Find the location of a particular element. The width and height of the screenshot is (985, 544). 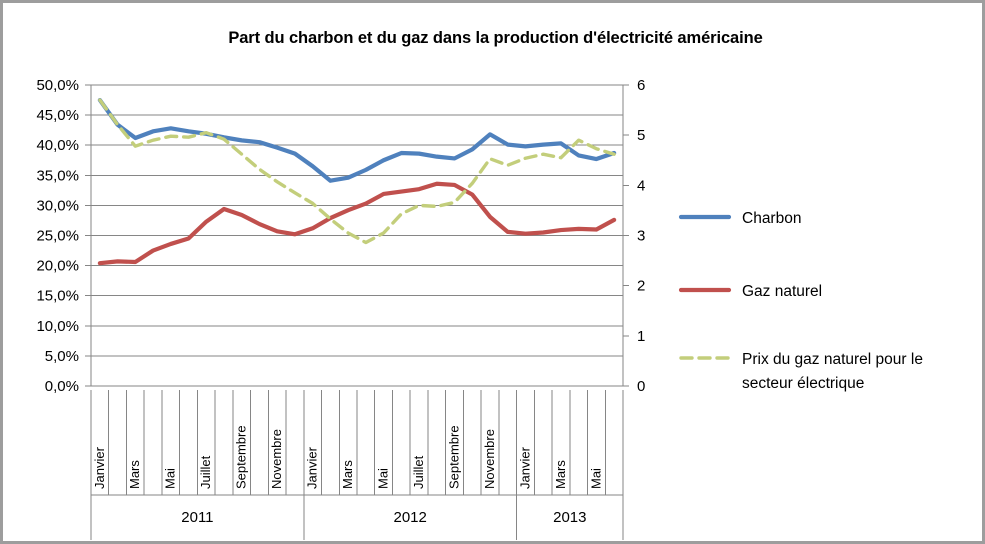

right-axis-tick-label: 3 is located at coordinates (641, 236).